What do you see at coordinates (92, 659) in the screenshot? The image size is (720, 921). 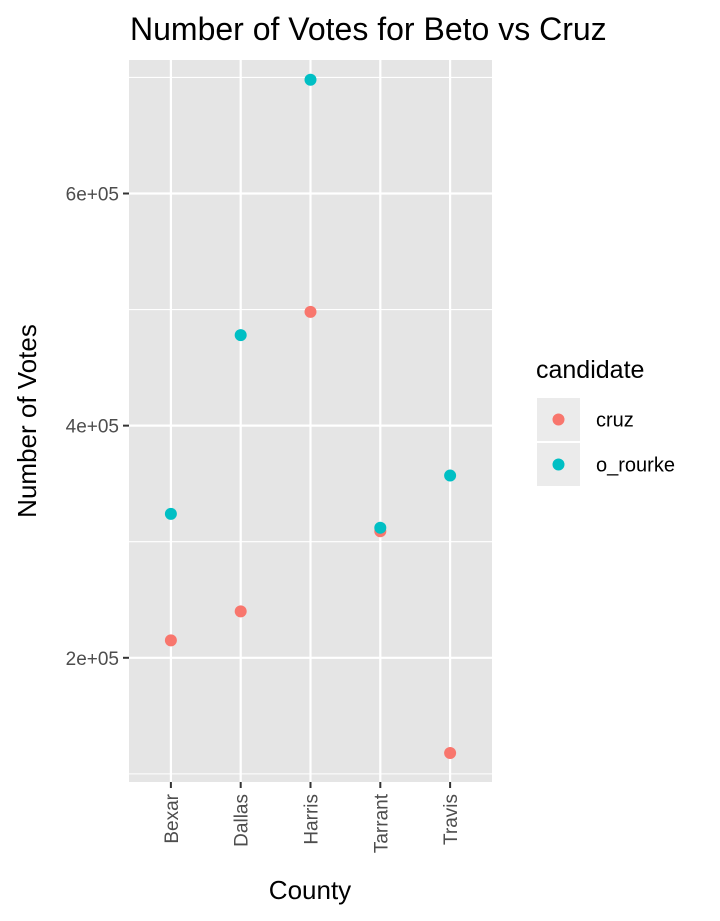 I see `y-tick-label: 2e+05` at bounding box center [92, 659].